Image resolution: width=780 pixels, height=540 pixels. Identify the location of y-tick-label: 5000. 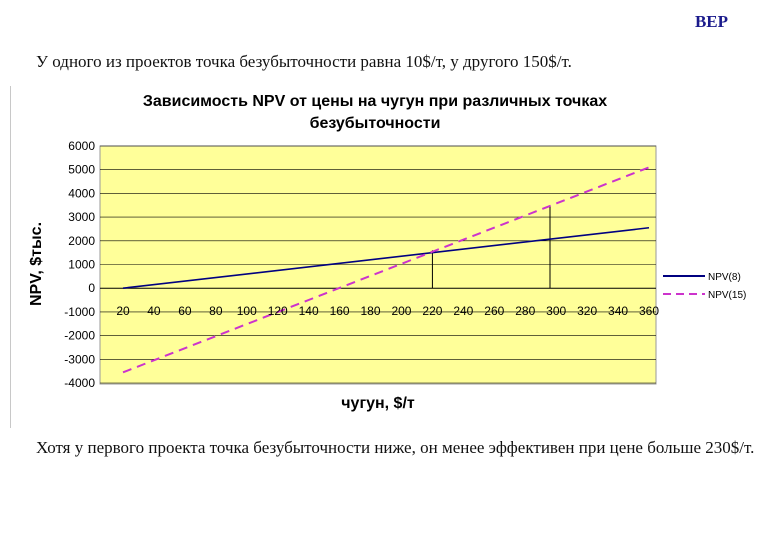
(81, 170).